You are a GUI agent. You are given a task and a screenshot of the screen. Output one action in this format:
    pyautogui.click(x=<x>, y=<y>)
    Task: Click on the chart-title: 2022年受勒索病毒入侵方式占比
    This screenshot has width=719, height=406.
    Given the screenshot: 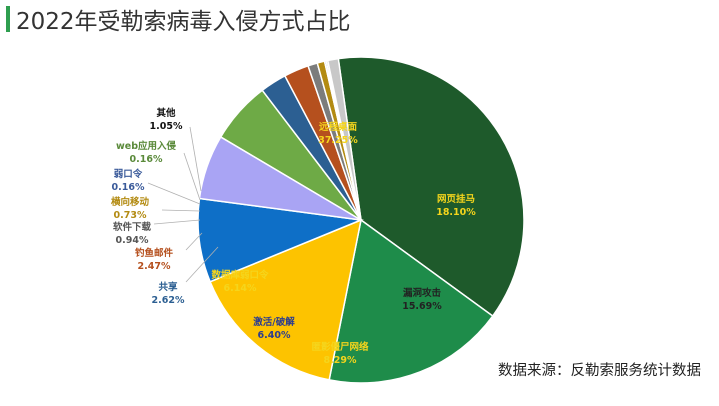 What is the action you would take?
    pyautogui.click(x=183, y=22)
    